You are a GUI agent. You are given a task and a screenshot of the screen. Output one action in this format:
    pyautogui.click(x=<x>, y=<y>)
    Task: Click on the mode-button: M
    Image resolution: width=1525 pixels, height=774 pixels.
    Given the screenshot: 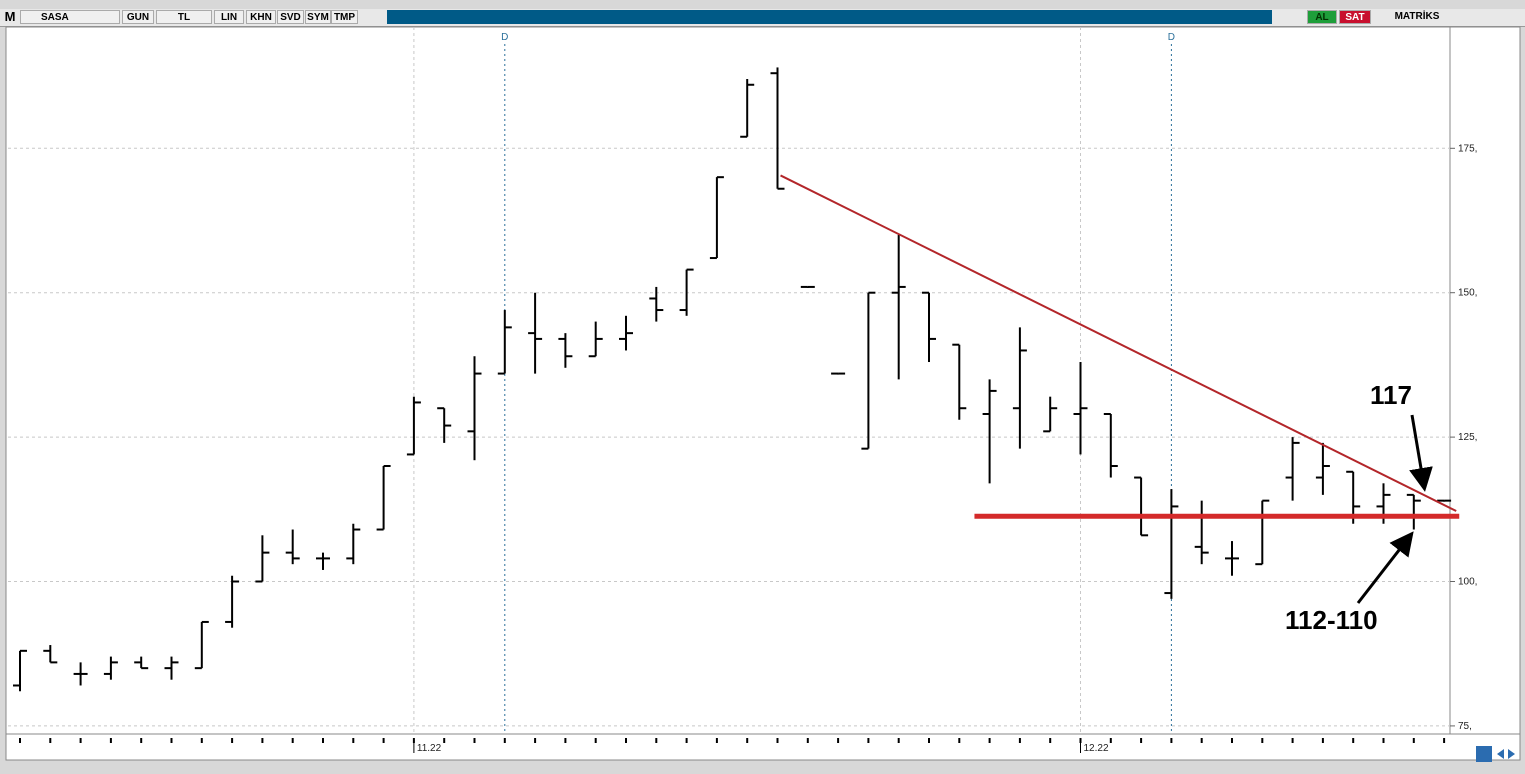 What is the action you would take?
    pyautogui.click(x=10, y=16)
    